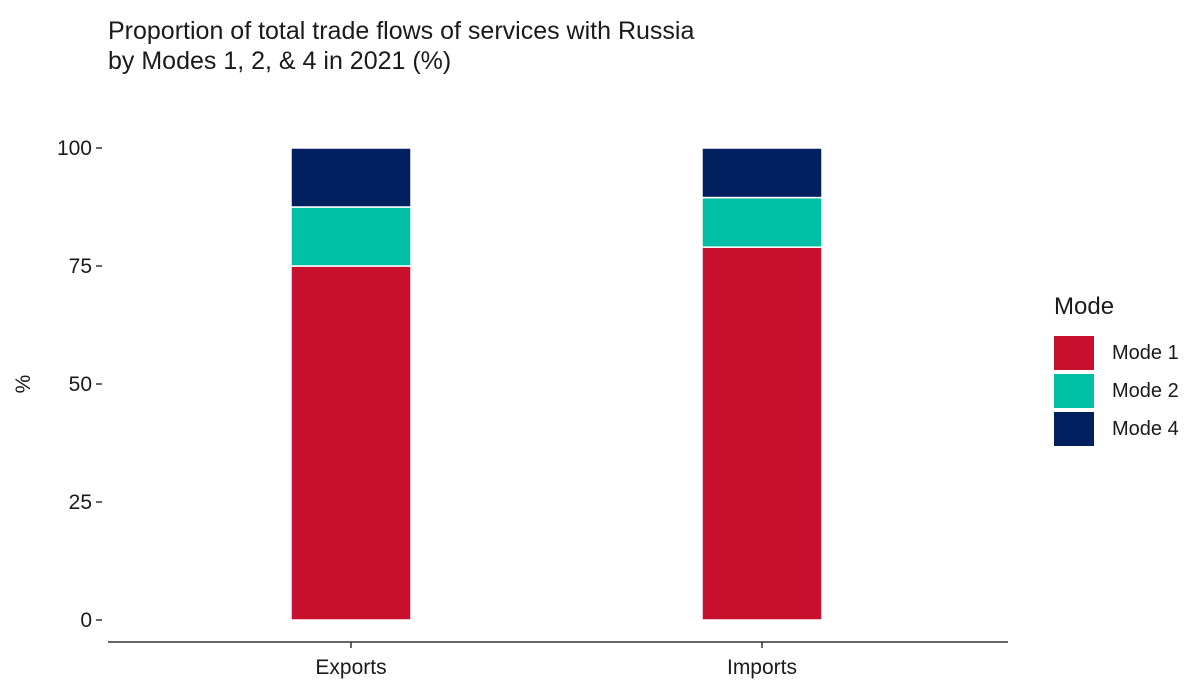 Image resolution: width=1195 pixels, height=682 pixels. Describe the element at coordinates (762, 667) in the screenshot. I see `x-tick-label-imports: Imports` at that location.